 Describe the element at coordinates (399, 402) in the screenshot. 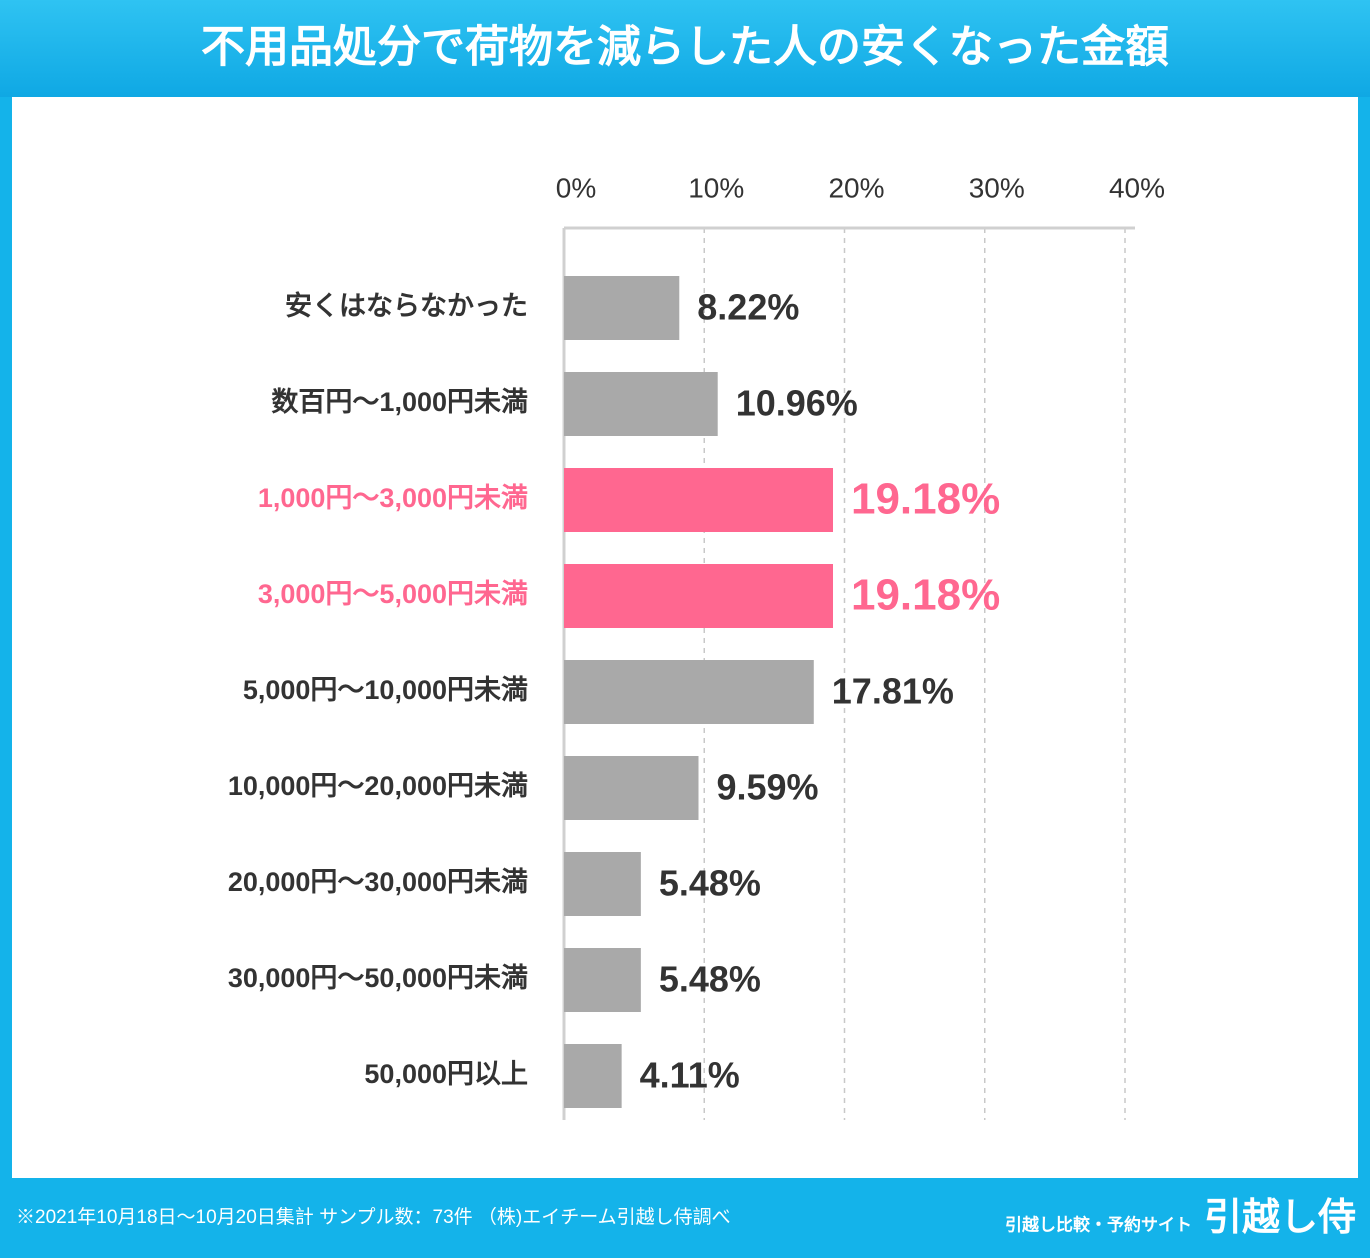

I see `y-tick-label: 数百円～1,000円未満` at that location.